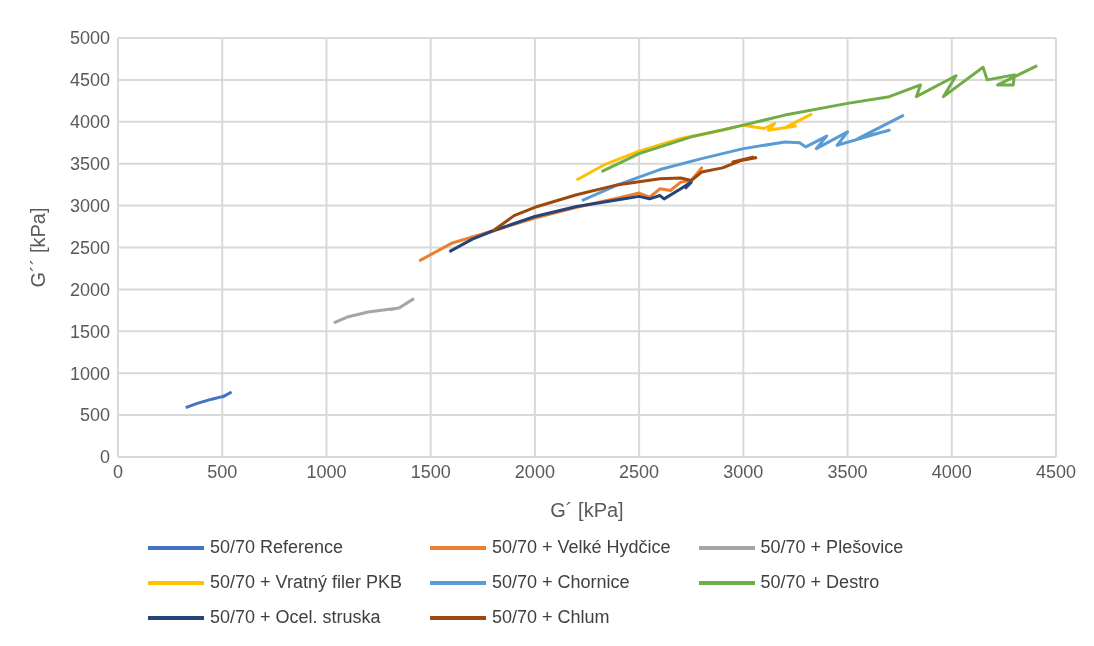  What do you see at coordinates (277, 547) in the screenshot?
I see `legend-label: 50/70 Reference` at bounding box center [277, 547].